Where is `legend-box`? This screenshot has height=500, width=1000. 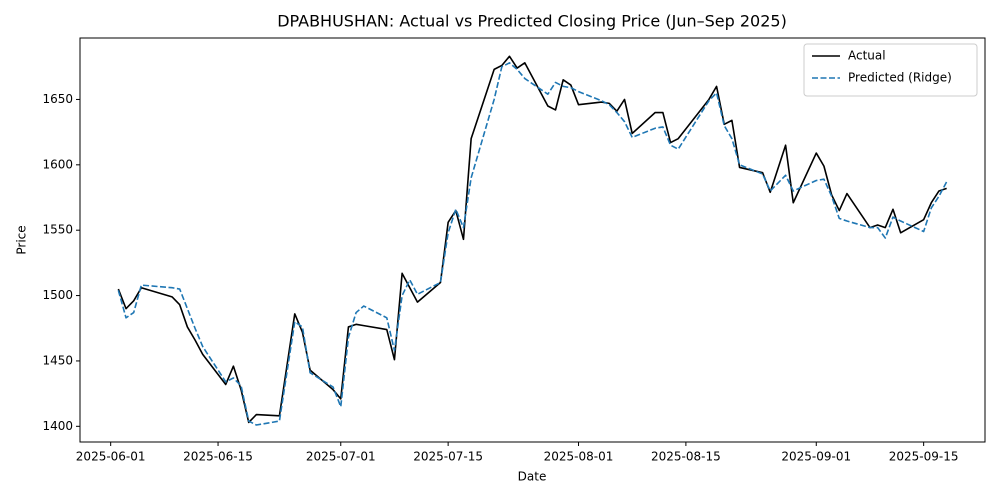 legend-box is located at coordinates (890, 70).